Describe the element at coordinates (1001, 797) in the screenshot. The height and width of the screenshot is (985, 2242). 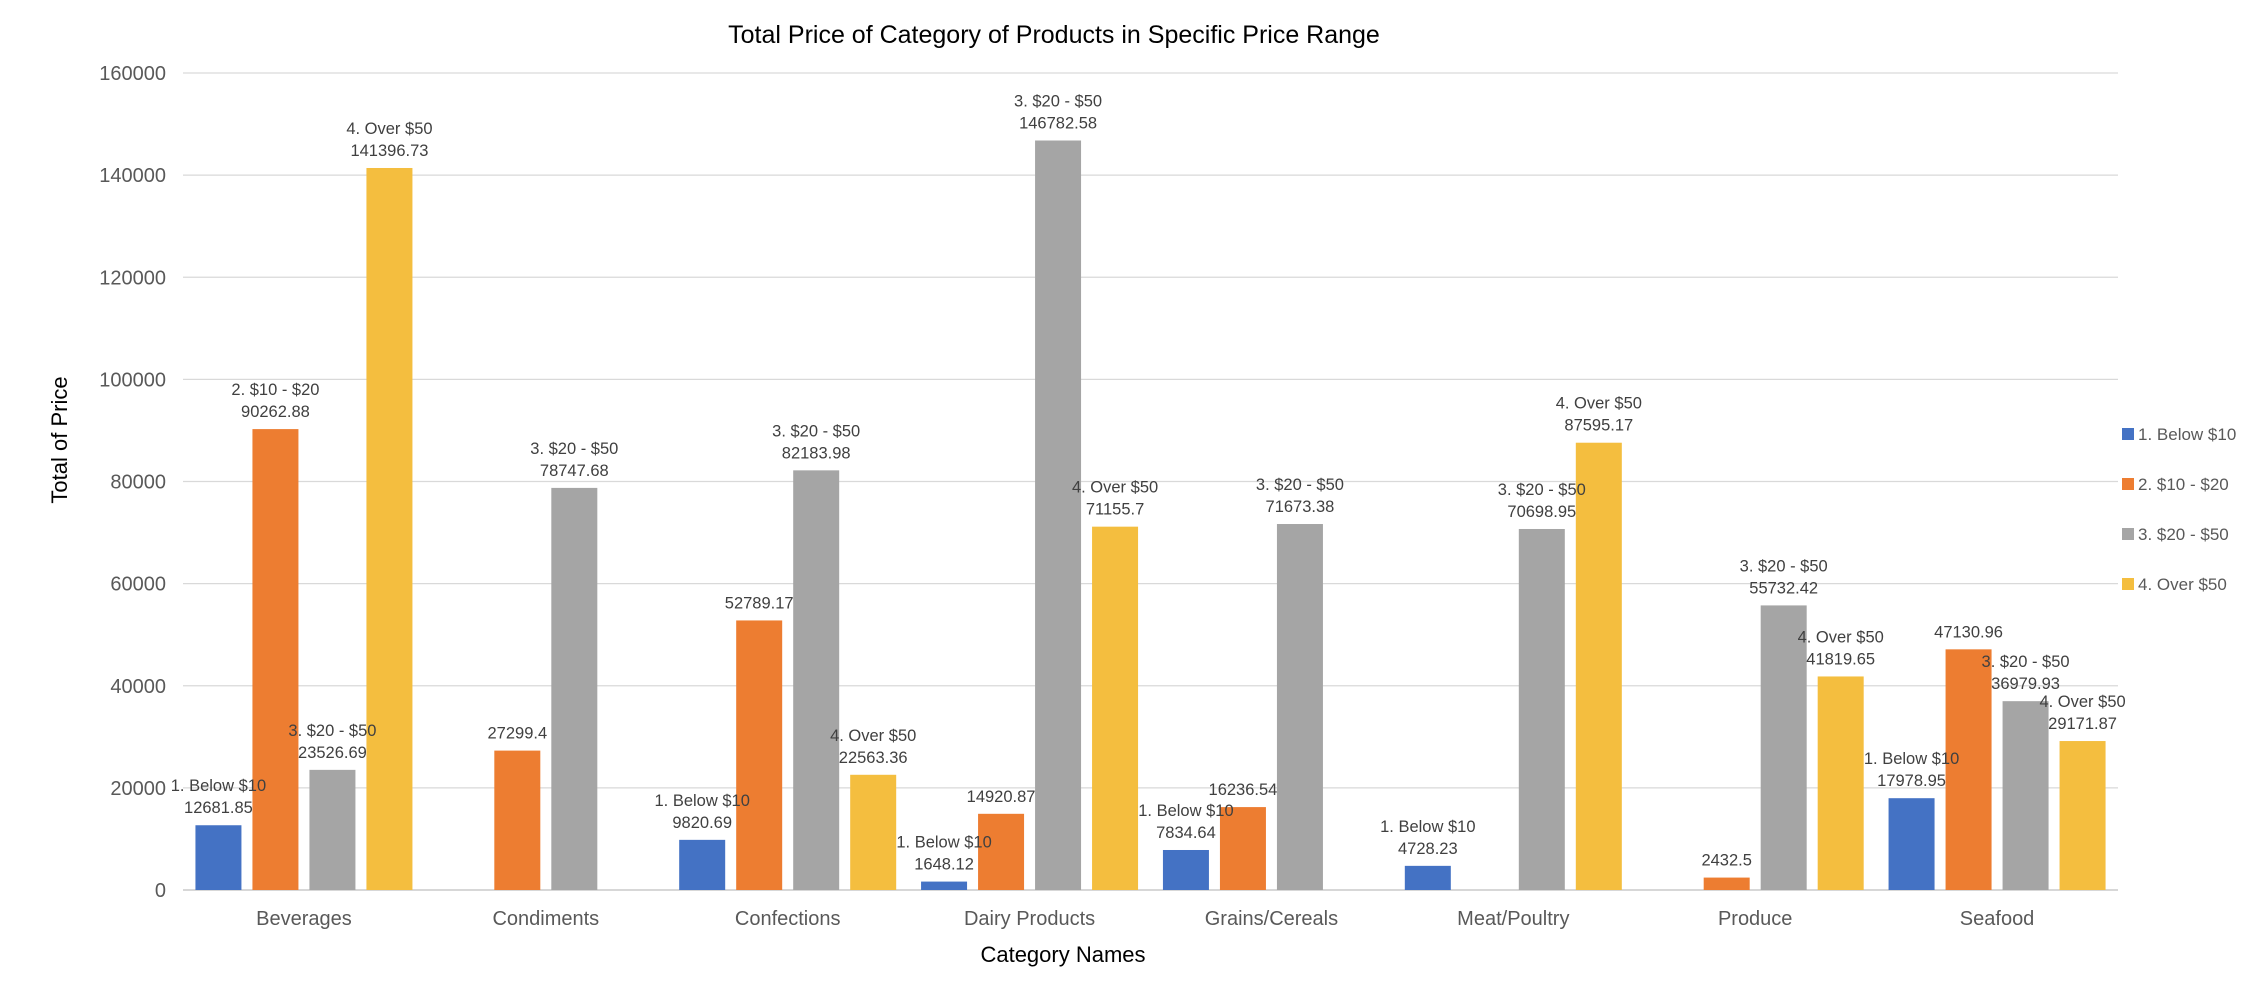
I see `data-label-value: 14920.87` at that location.